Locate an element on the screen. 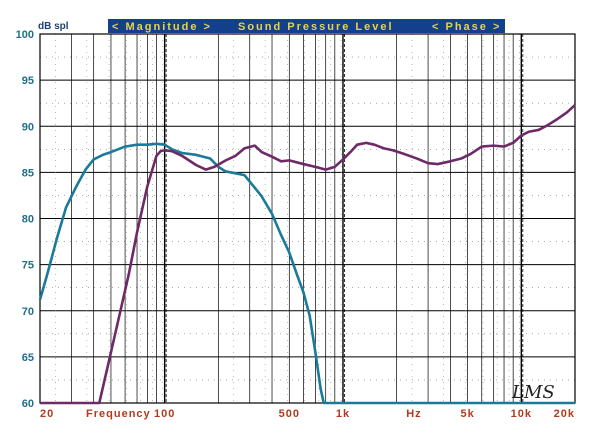 This screenshot has height=437, width=600. y-tick-label: 75 is located at coordinates (28, 266).